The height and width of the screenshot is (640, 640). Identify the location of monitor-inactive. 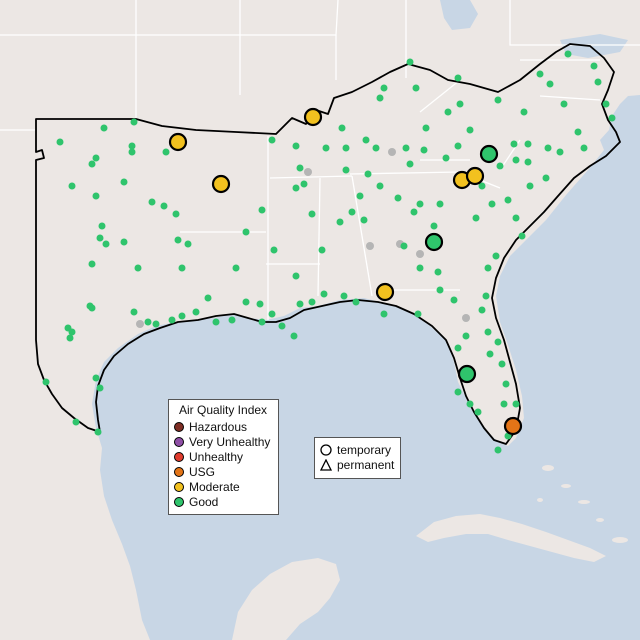
(370, 246).